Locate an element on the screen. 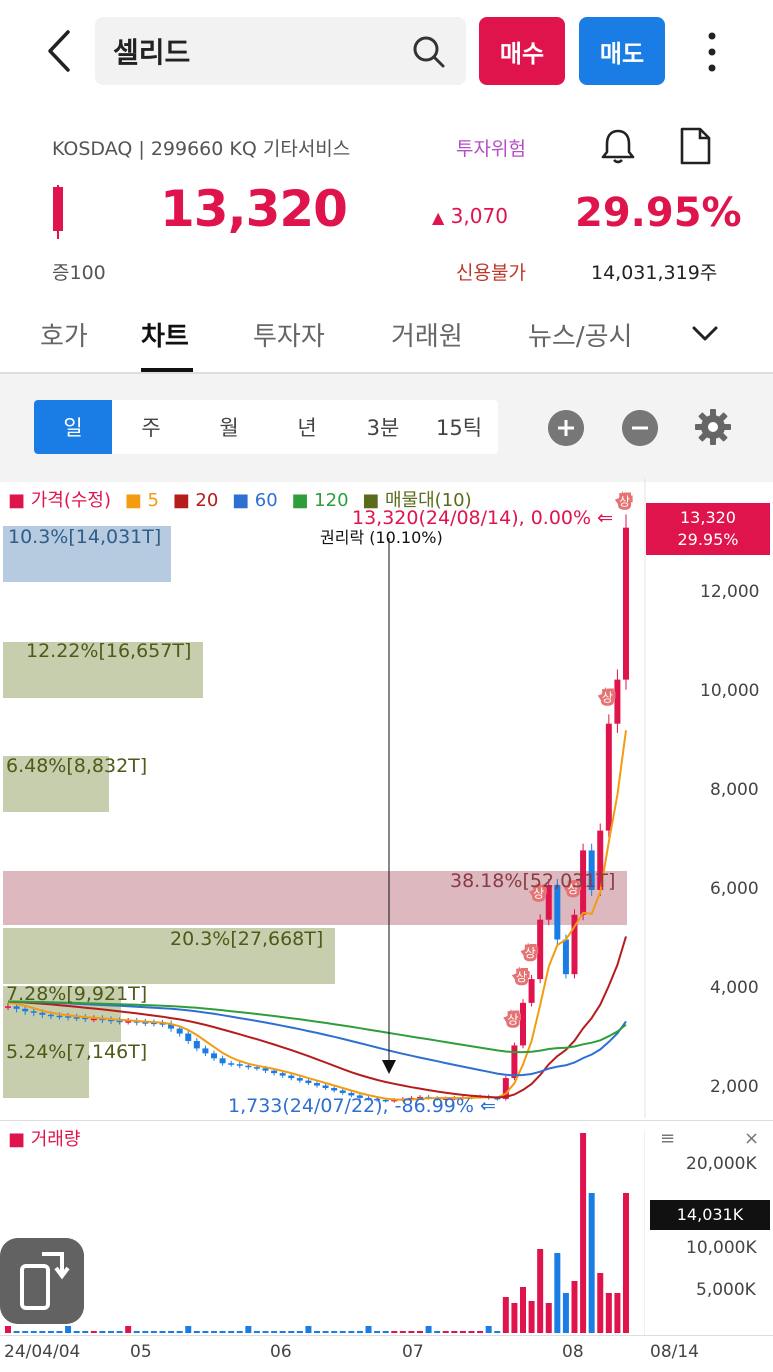  legend-price: ■ 가격(수정) is located at coordinates (60, 500).